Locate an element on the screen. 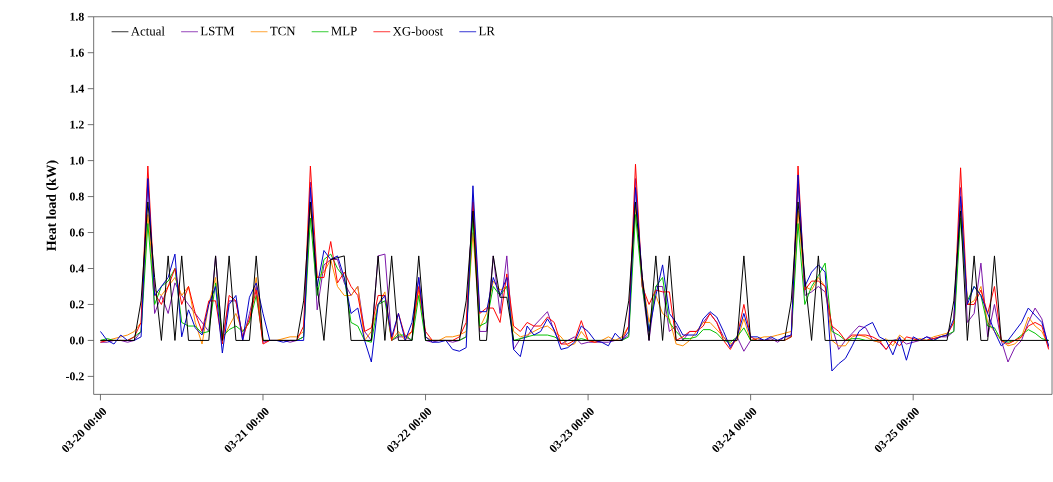 This screenshot has width=1053, height=482. y-tick-label: 0.2 is located at coordinates (76, 304).